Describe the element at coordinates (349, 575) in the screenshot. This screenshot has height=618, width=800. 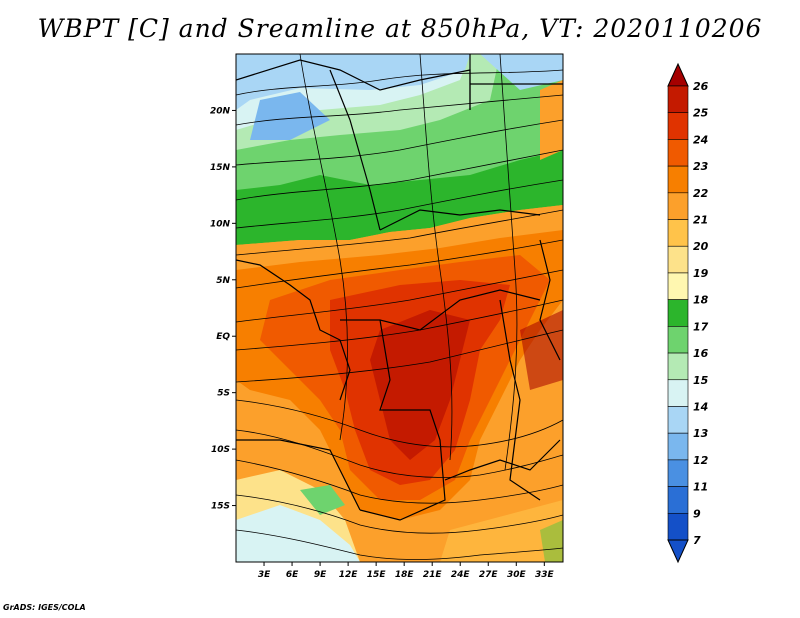
I see `lon-tick-label: 12E` at that location.